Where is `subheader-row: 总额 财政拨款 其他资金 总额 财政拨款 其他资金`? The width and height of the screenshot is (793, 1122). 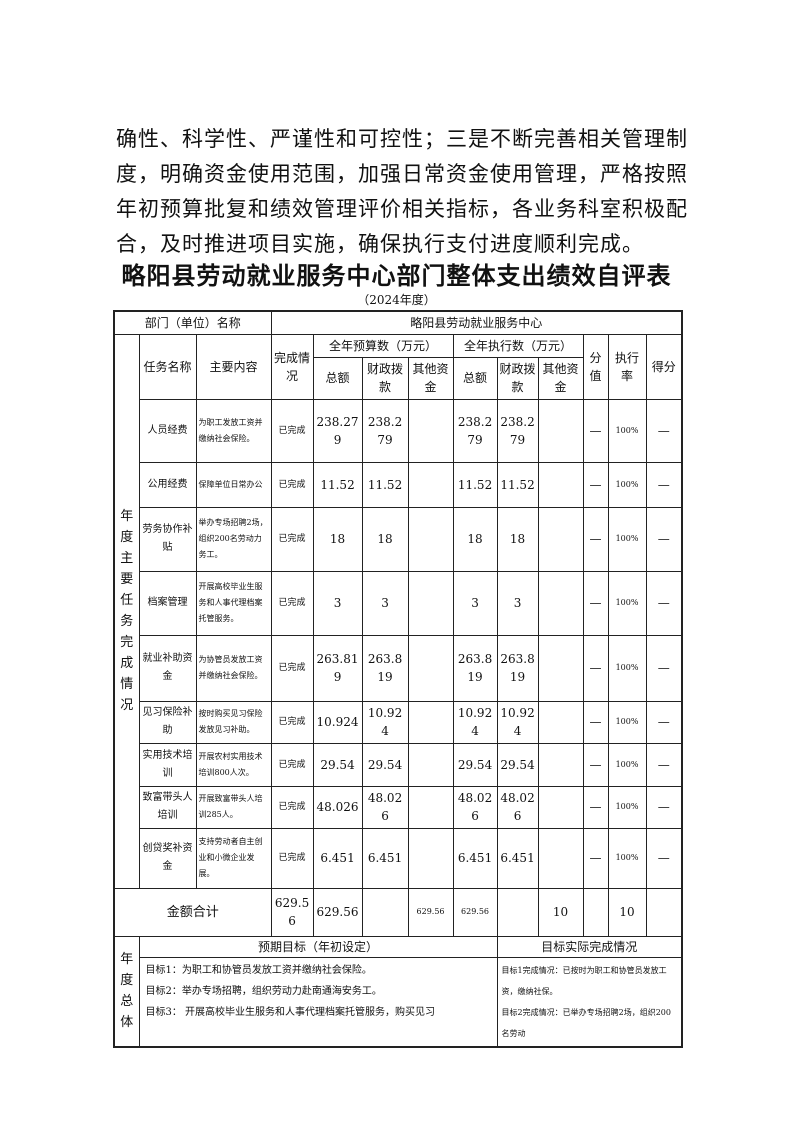 subheader-row: 总额 财政拨款 其他资金 总额 财政拨款 其他资金 is located at coordinates (398, 378).